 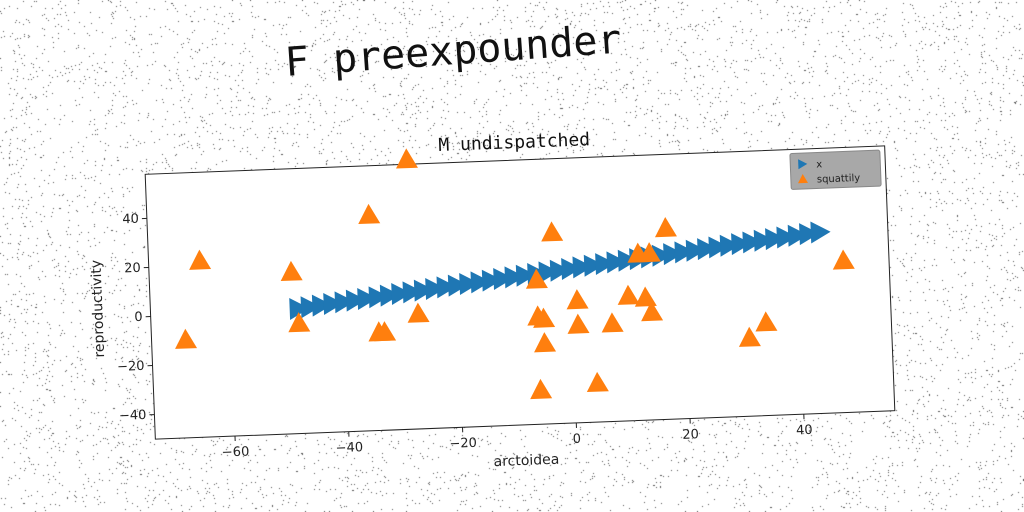 What do you see at coordinates (130, 220) in the screenshot?
I see `y-tick-label: 40` at bounding box center [130, 220].